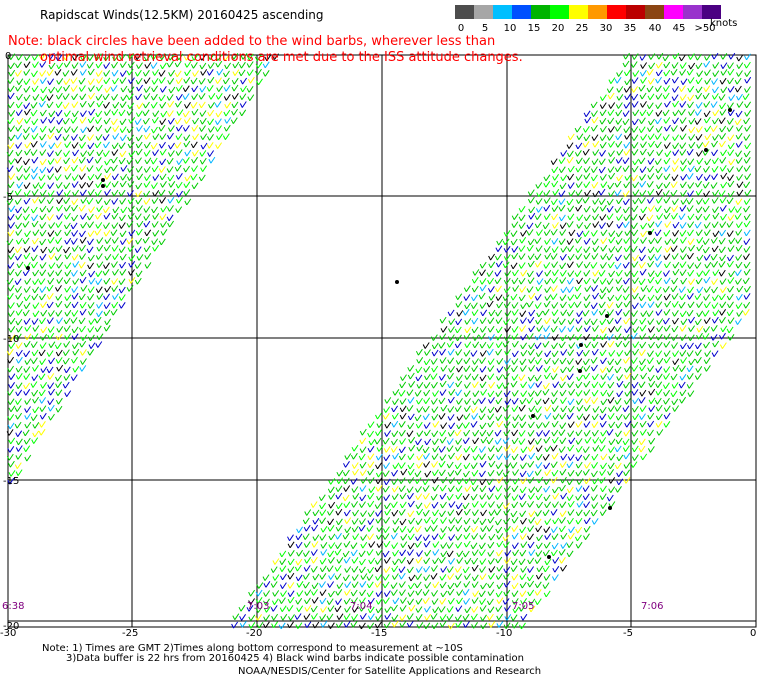  What do you see at coordinates (510, 28) in the screenshot?
I see `scale-label: 10` at bounding box center [510, 28].